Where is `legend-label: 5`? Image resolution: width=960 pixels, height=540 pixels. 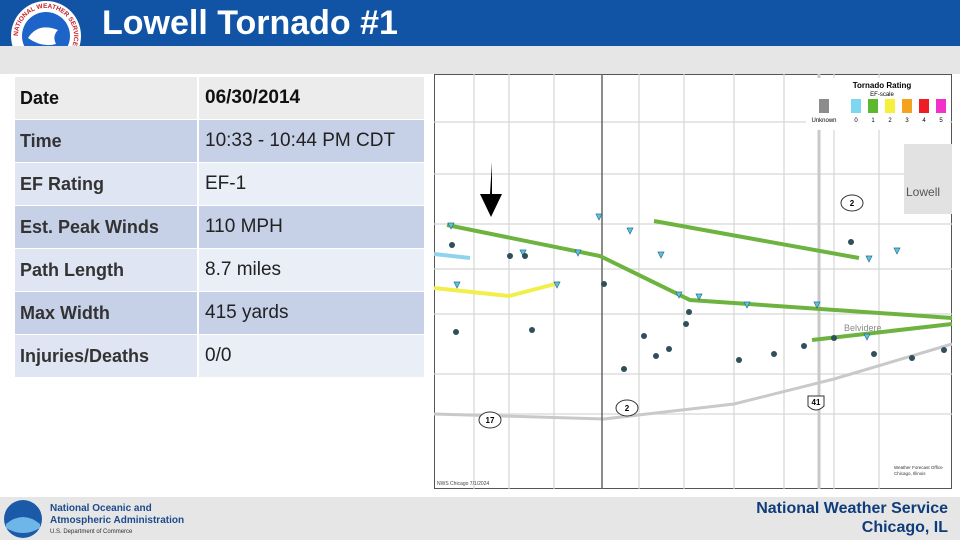 legend-label: 5 is located at coordinates (941, 121).